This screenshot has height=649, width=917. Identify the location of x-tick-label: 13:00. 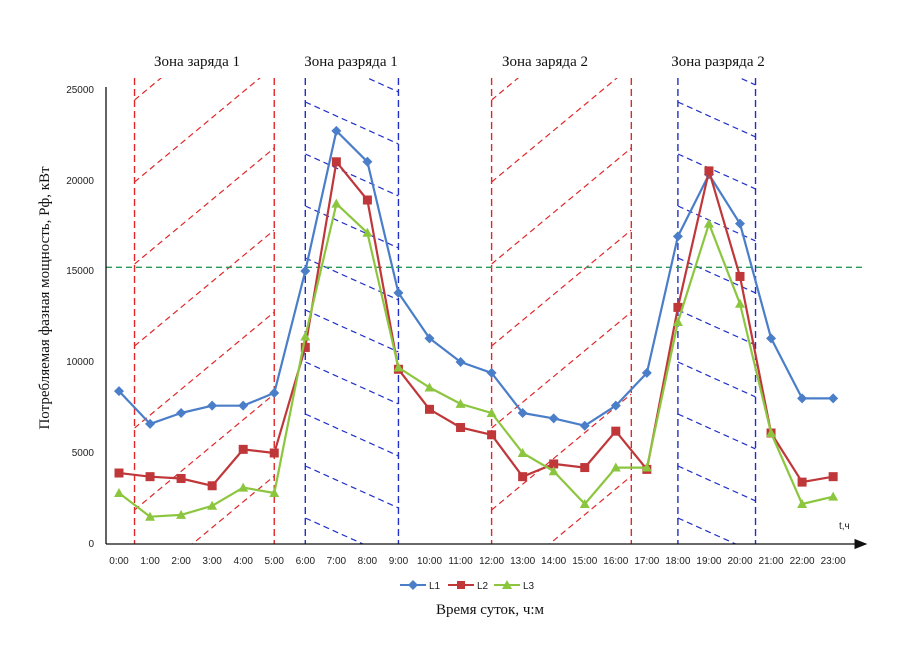
(522, 561).